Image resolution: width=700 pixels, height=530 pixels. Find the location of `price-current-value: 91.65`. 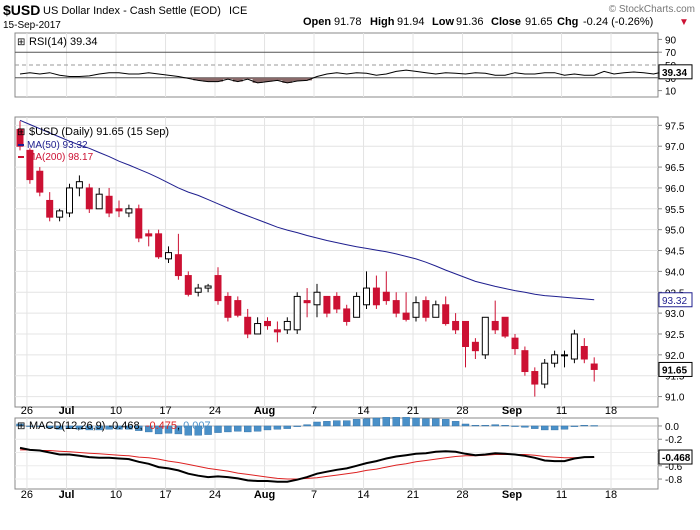

price-current-value: 91.65 is located at coordinates (674, 370).